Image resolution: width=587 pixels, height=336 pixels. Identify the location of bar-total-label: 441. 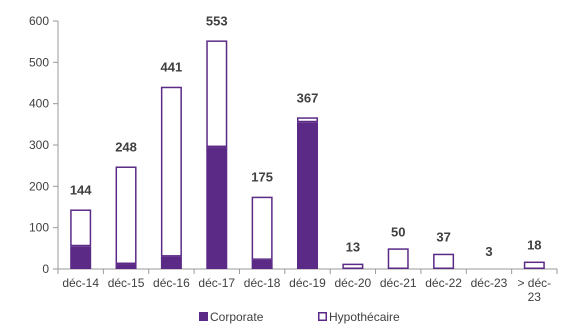
(172, 67).